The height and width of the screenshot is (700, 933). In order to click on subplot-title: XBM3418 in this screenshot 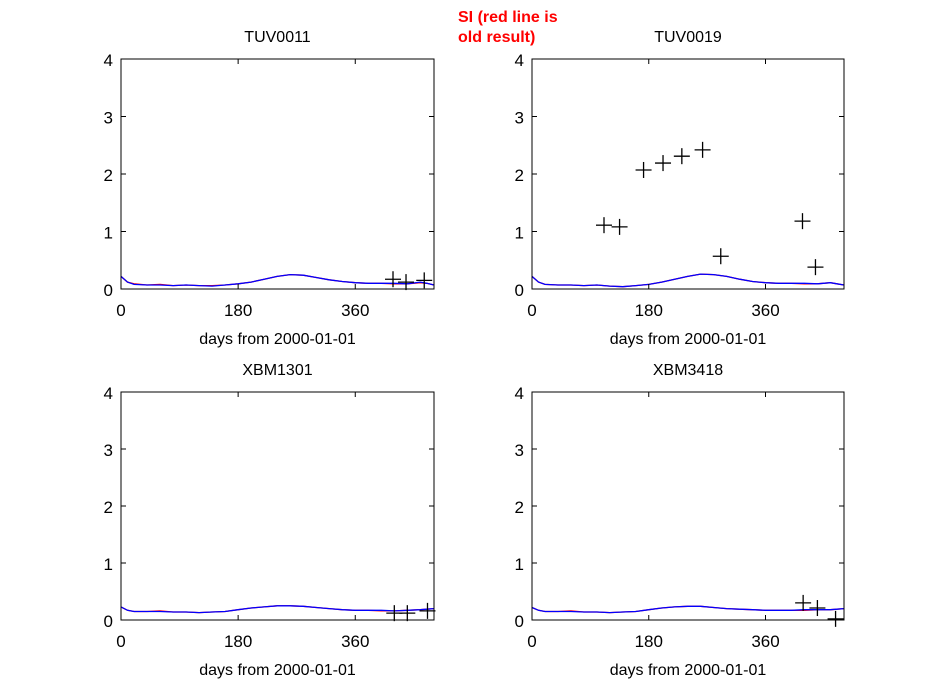, I will do `click(688, 370)`.